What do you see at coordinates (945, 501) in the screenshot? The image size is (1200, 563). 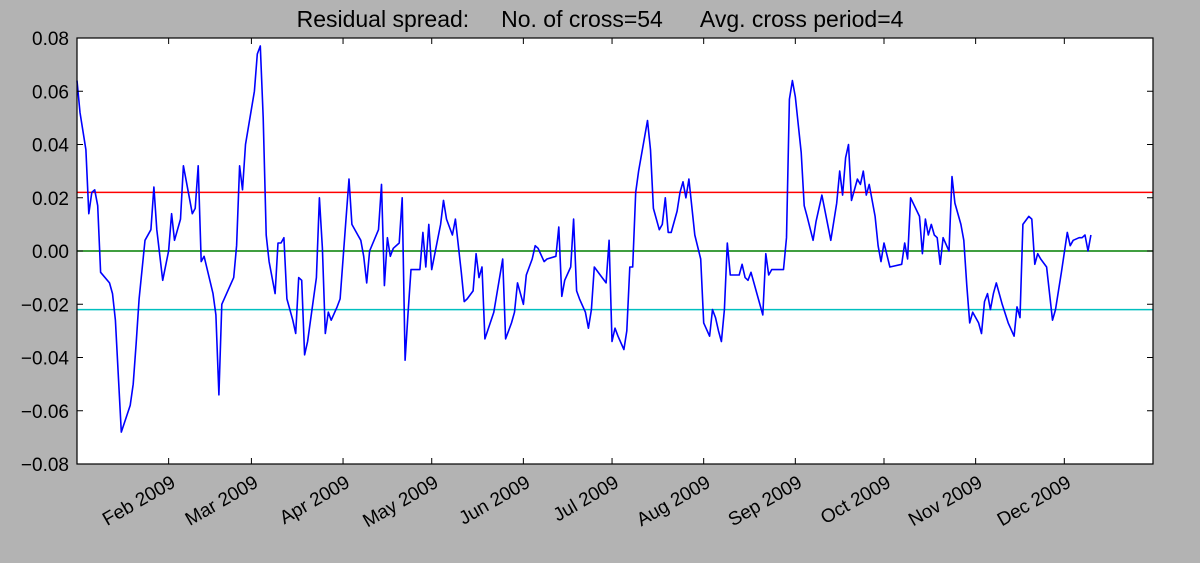 I see `x-tick-label: Nov 2009` at bounding box center [945, 501].